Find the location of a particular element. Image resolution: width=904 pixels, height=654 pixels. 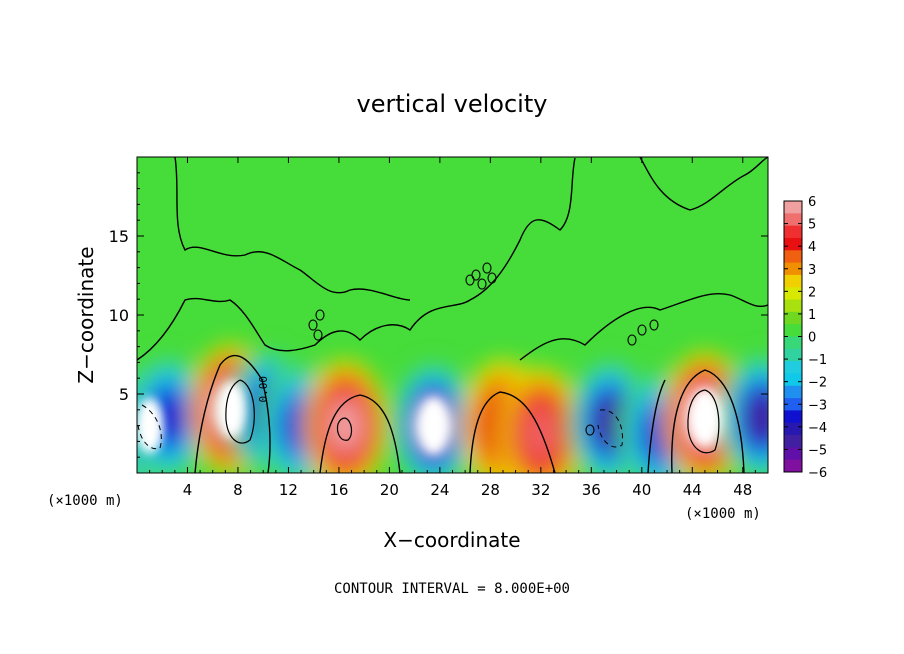

chart-title: vertical velocity is located at coordinates (452, 104).